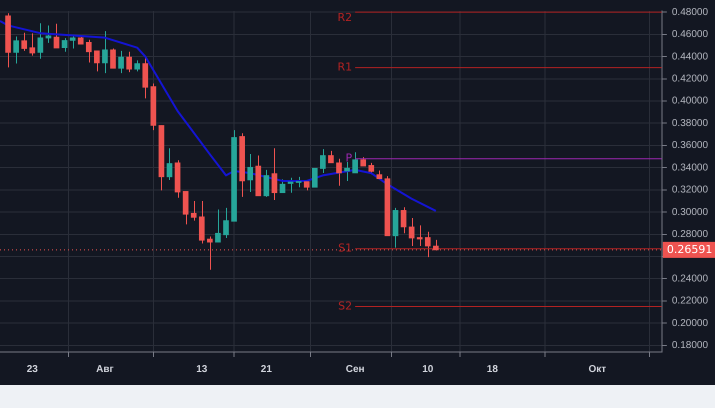 This screenshot has width=715, height=408. What do you see at coordinates (345, 305) in the screenshot?
I see `series-label: S2` at bounding box center [345, 305].